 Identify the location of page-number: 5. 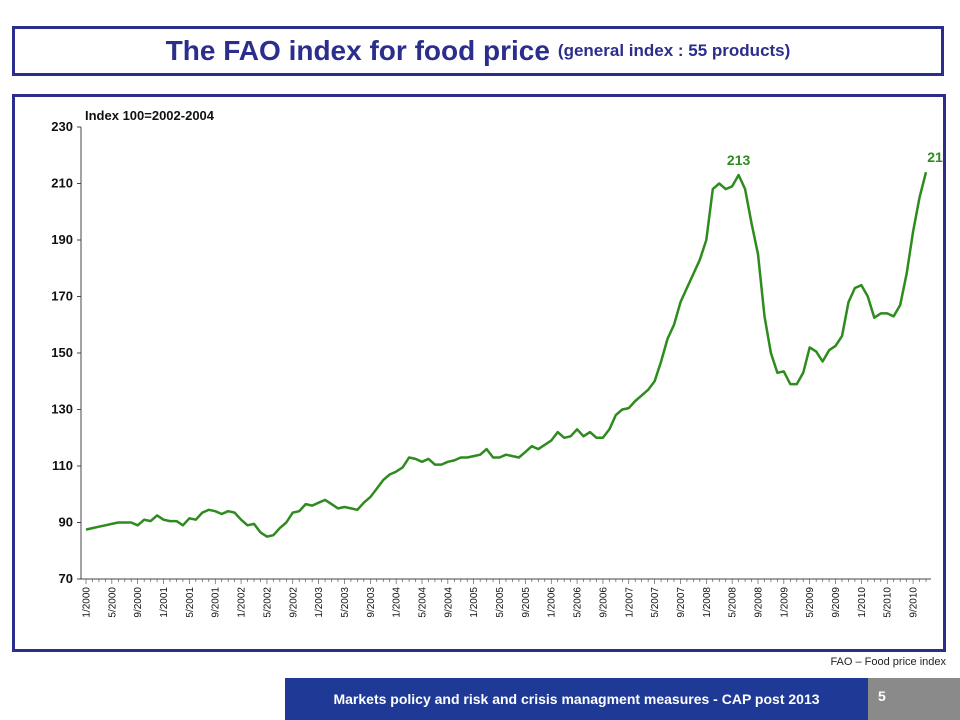
(882, 696).